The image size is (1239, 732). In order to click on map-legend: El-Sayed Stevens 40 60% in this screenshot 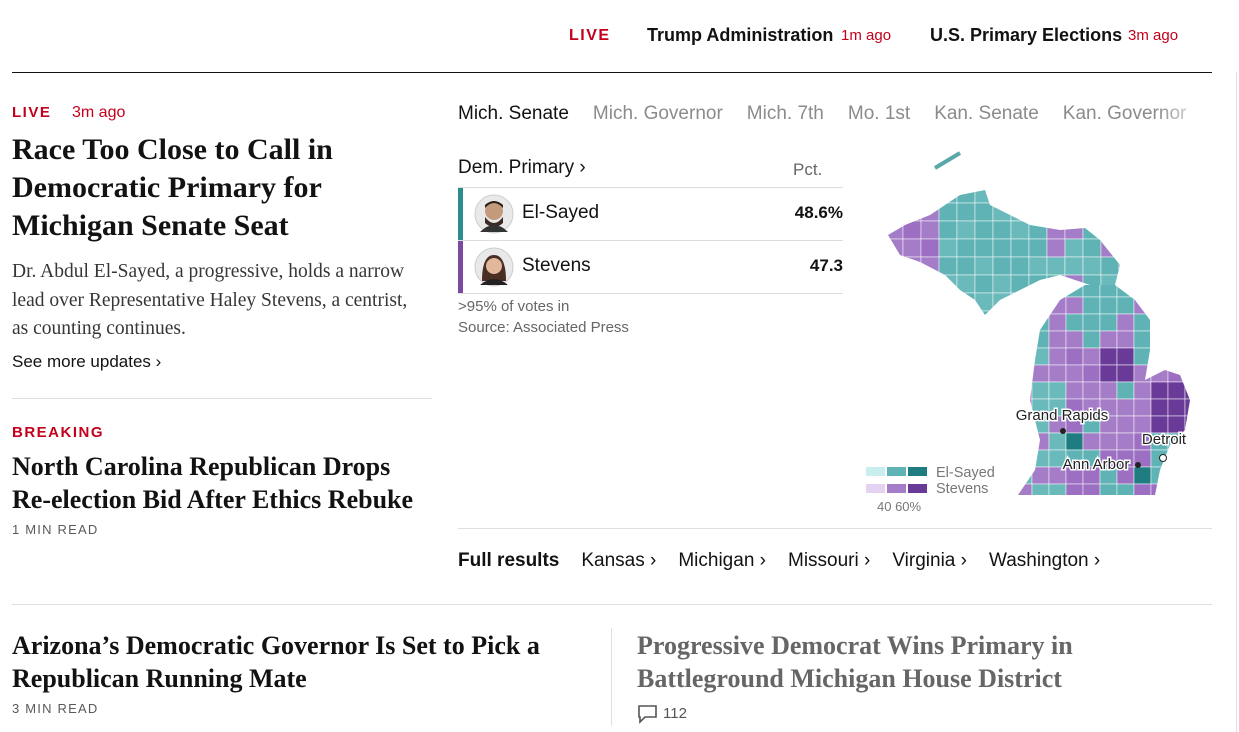, I will do `click(930, 489)`.